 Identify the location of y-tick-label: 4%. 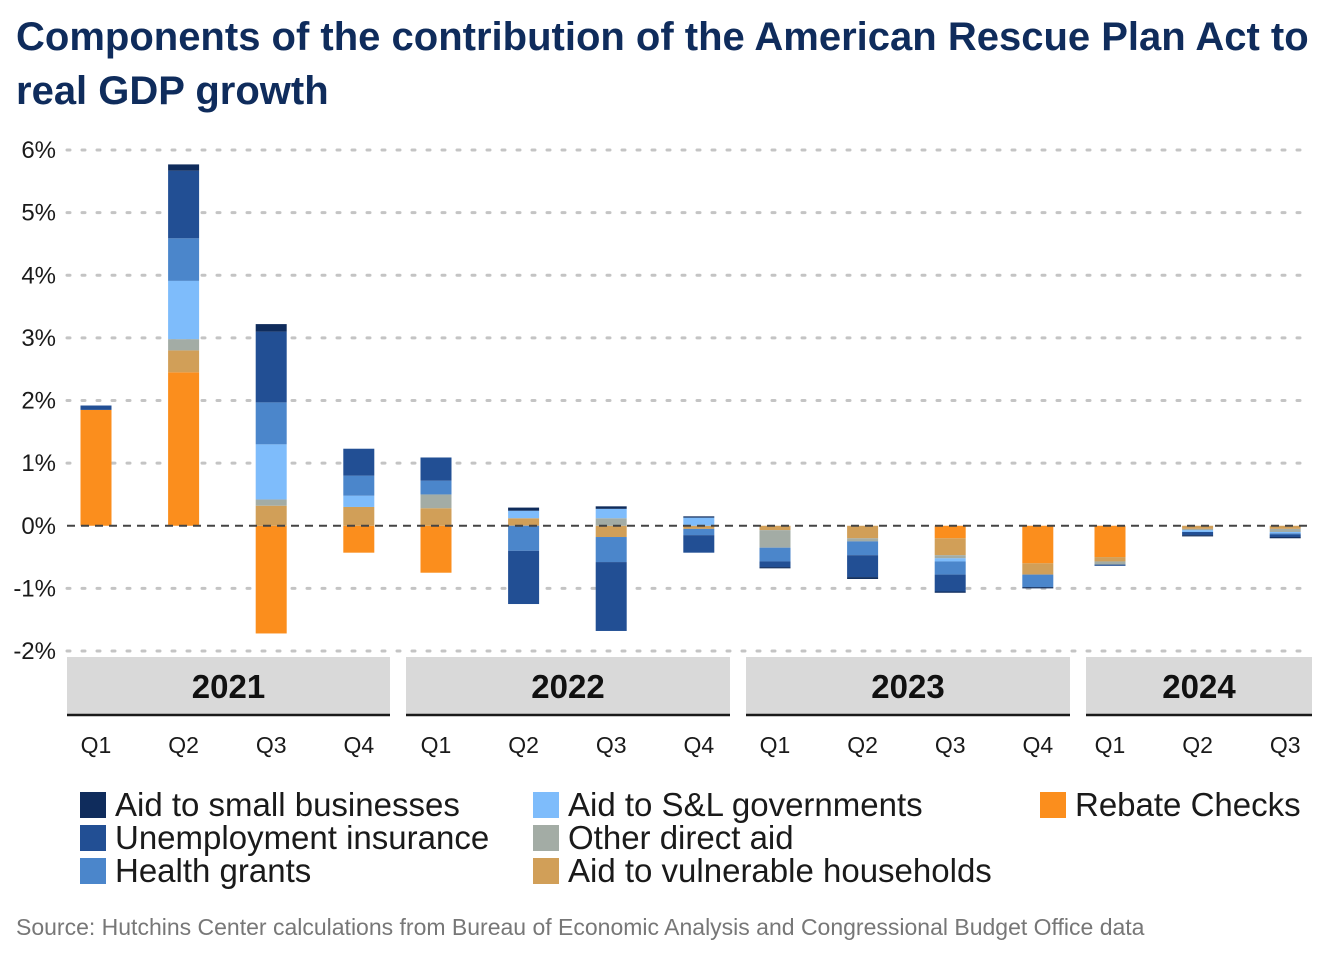
(38, 275).